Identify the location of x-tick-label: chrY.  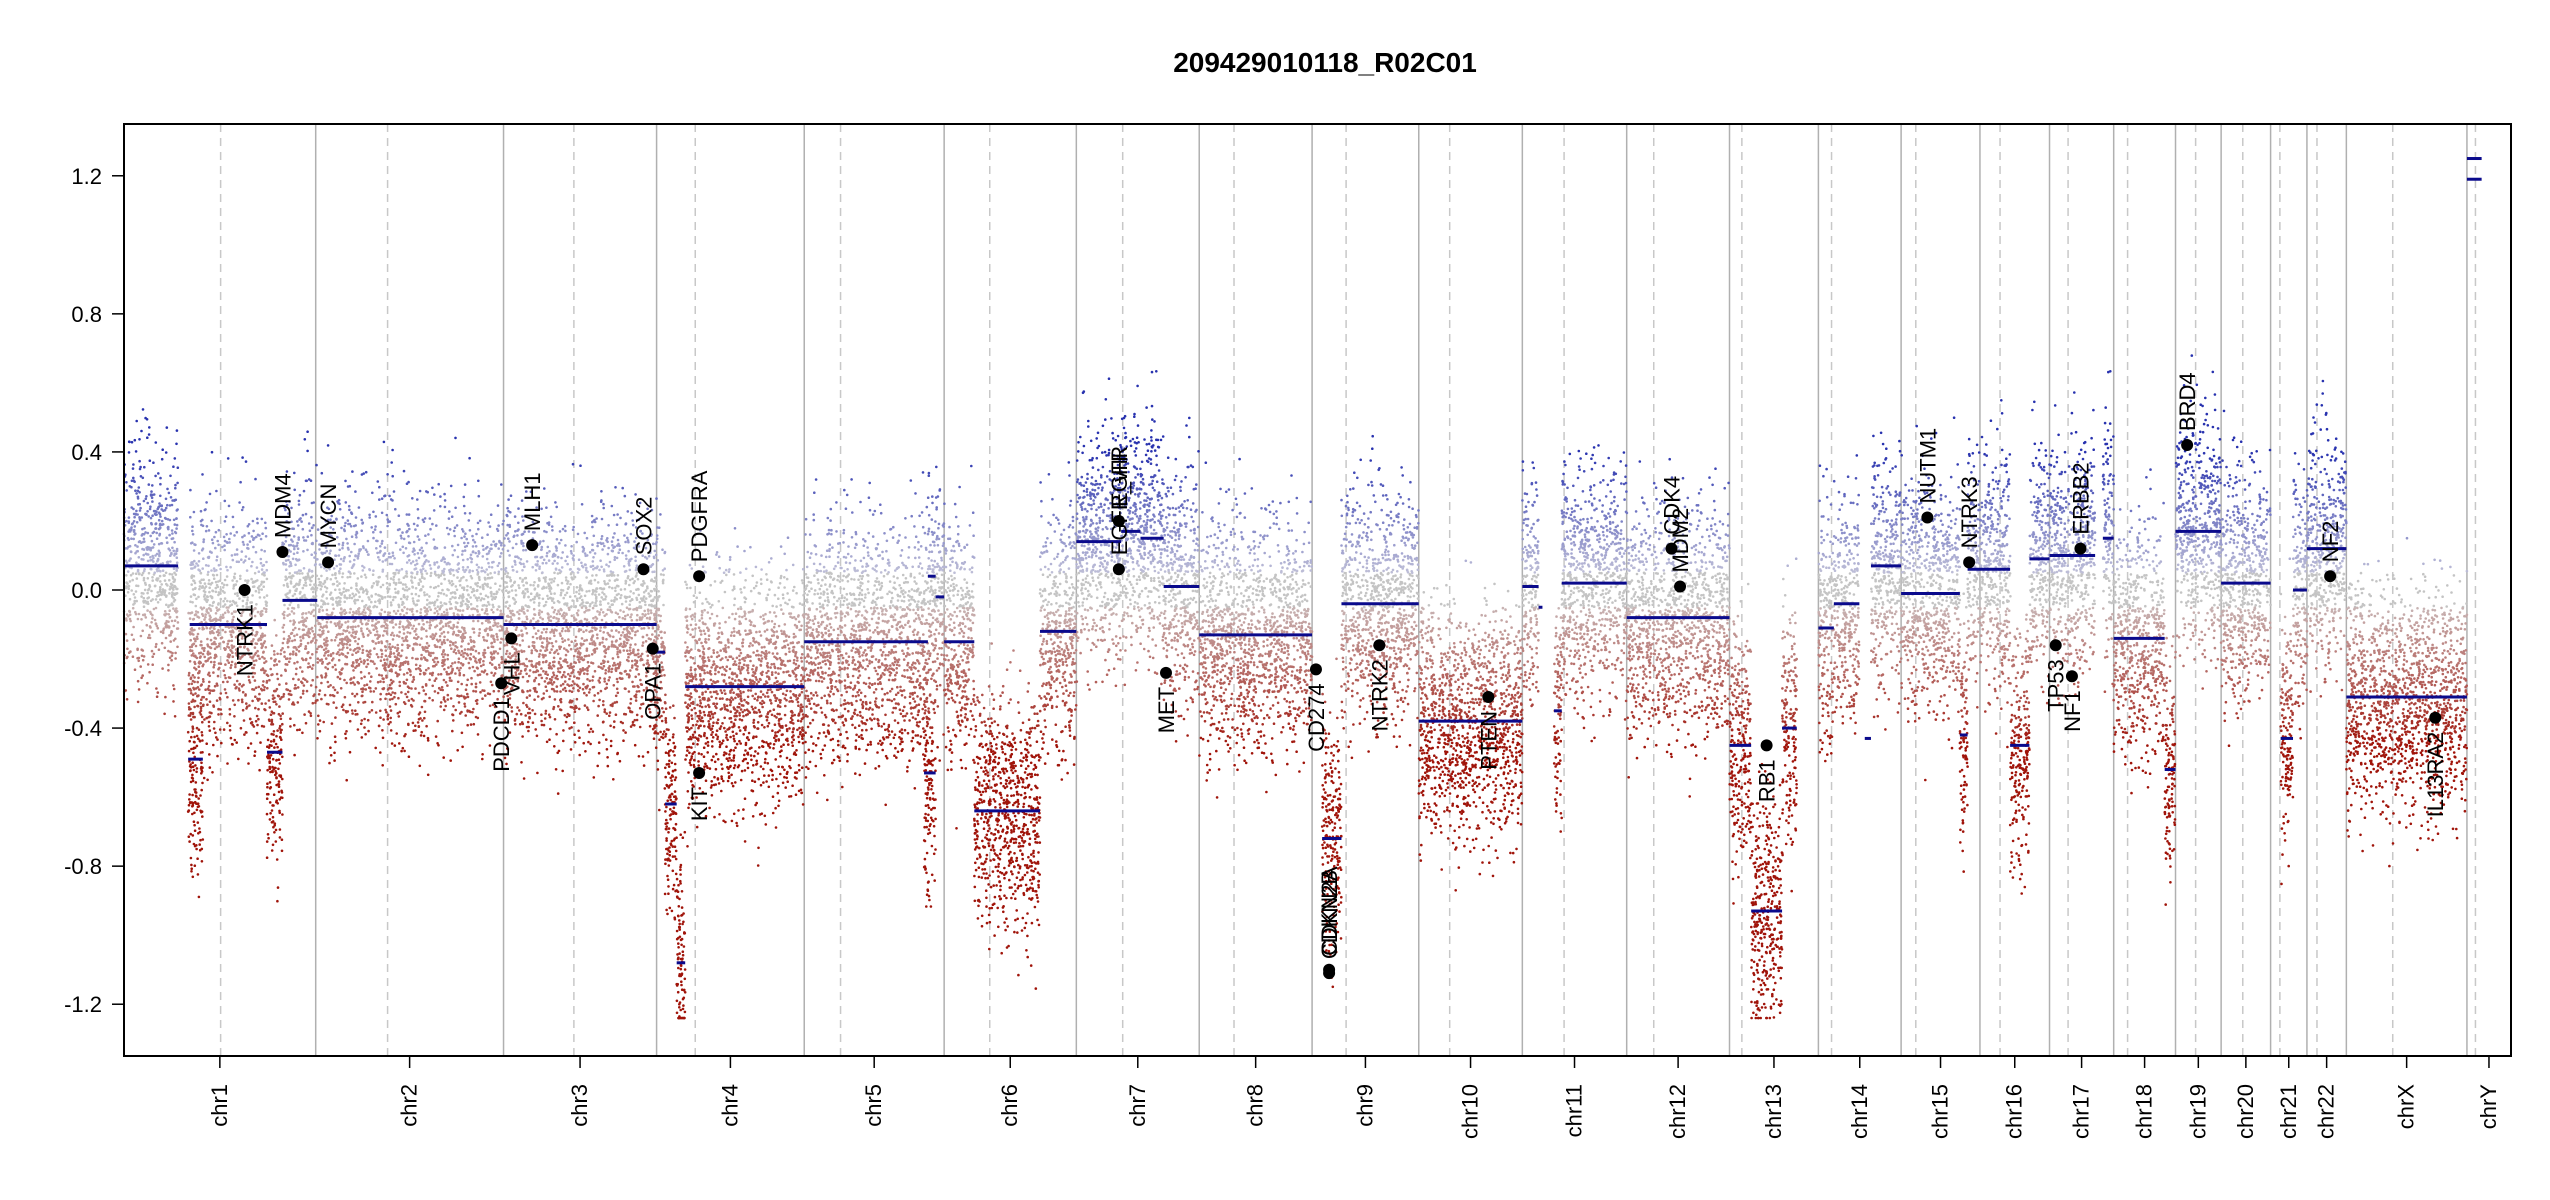
(2488, 1107).